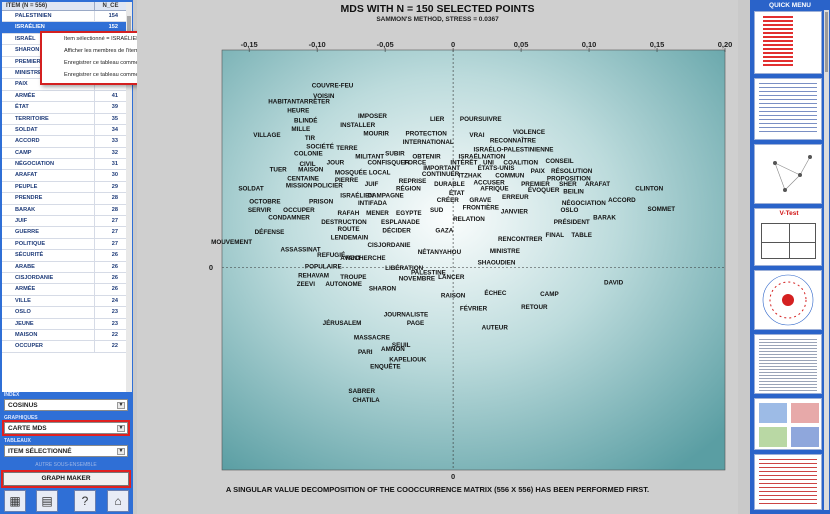 This screenshot has width=830, height=514. I want to click on point-label: ARRÊTER, so click(314, 101).